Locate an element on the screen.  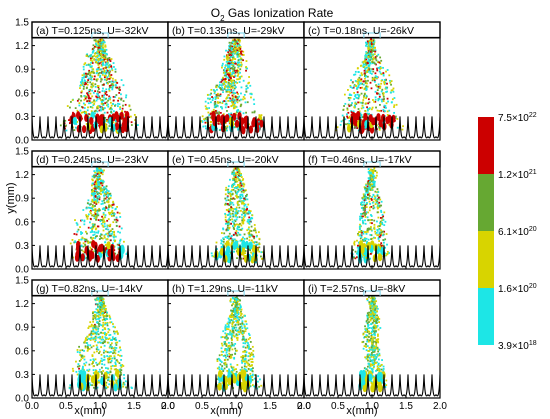
y-tick-label: 0.9 is located at coordinates (22, 328).